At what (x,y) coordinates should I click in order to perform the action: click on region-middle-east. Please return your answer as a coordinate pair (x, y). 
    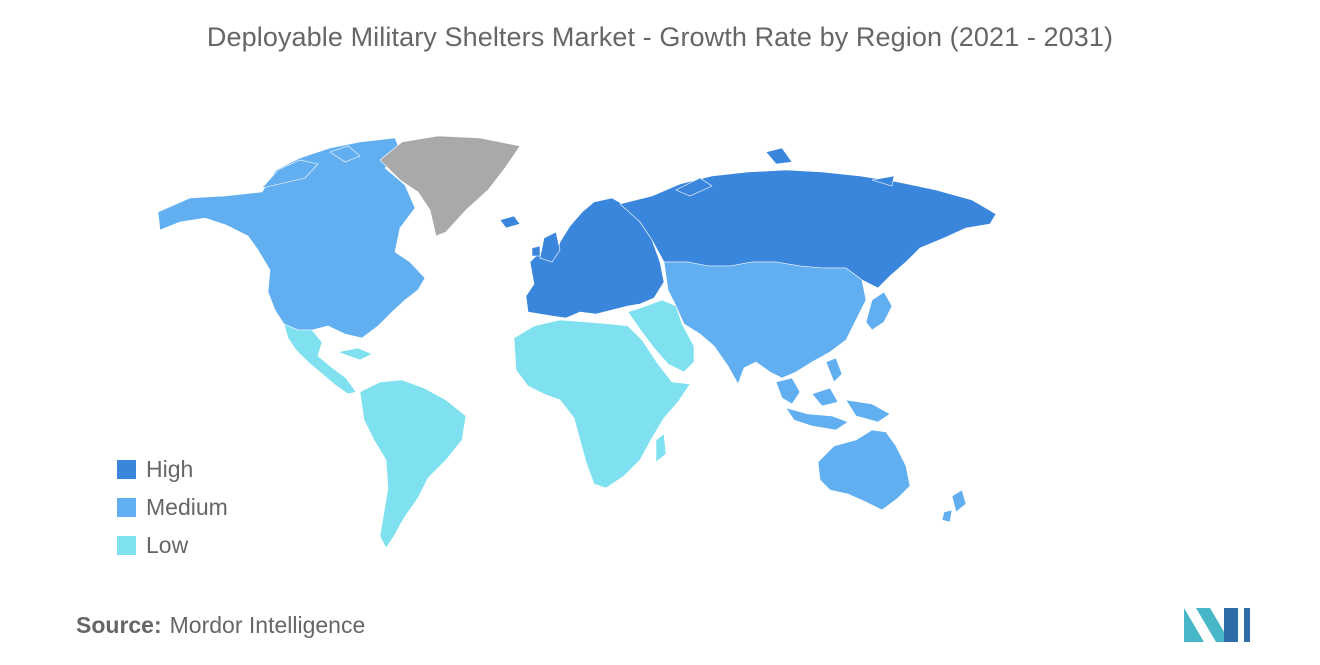
    Looking at the image, I should click on (661, 336).